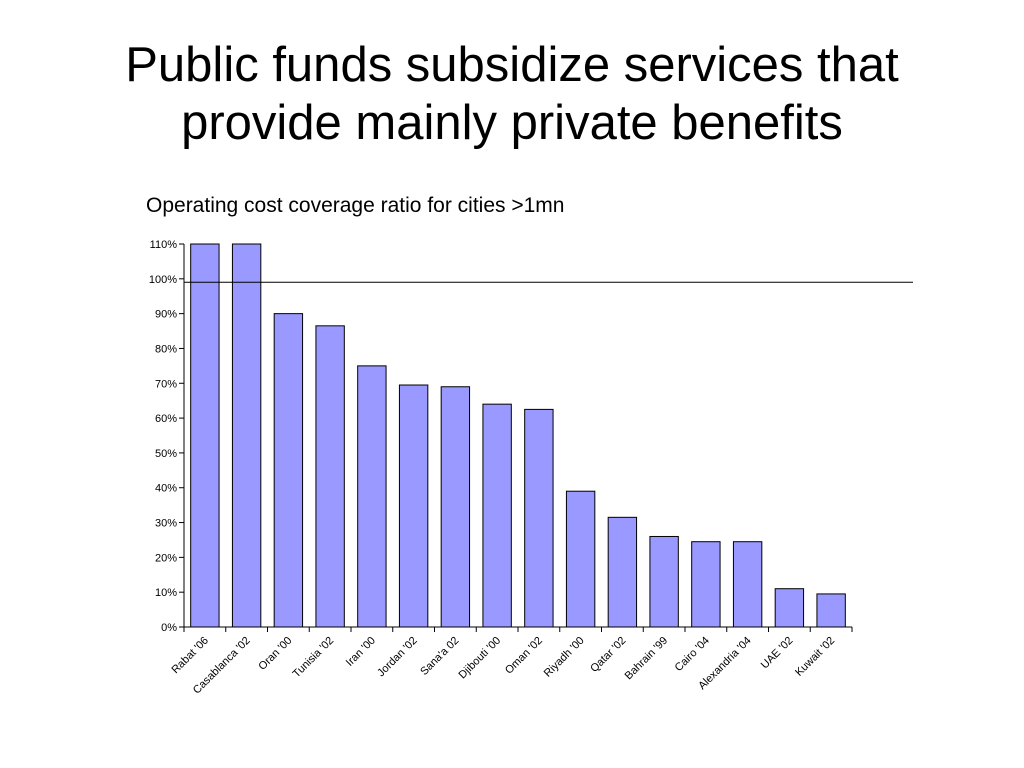  I want to click on x-tick-label: Cairo '04, so click(692, 654).